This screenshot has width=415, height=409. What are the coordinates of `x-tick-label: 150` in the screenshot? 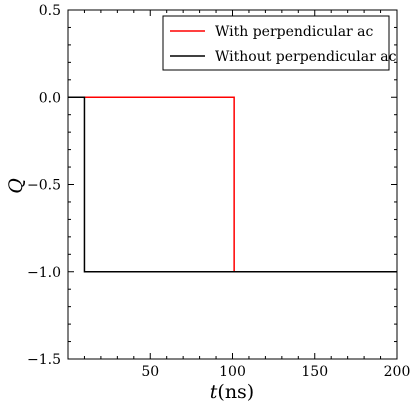 It's located at (314, 372).